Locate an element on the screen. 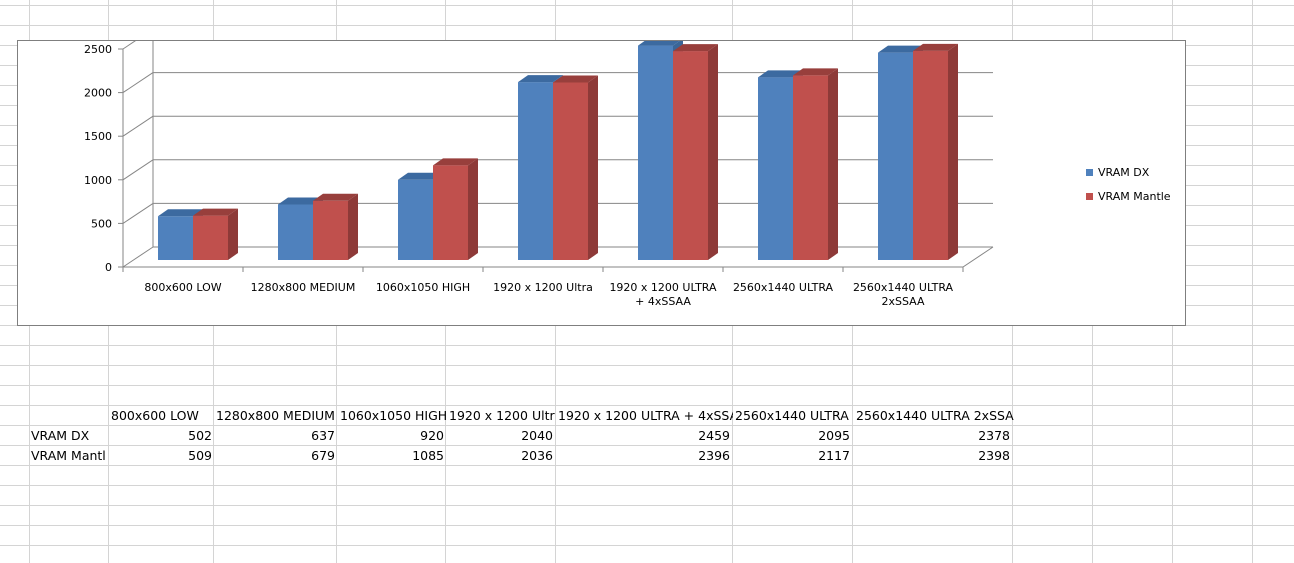 This screenshot has height=563, width=1294. table-header-cell: 2560x1440 ULTRA 2xSSAA is located at coordinates (935, 415).